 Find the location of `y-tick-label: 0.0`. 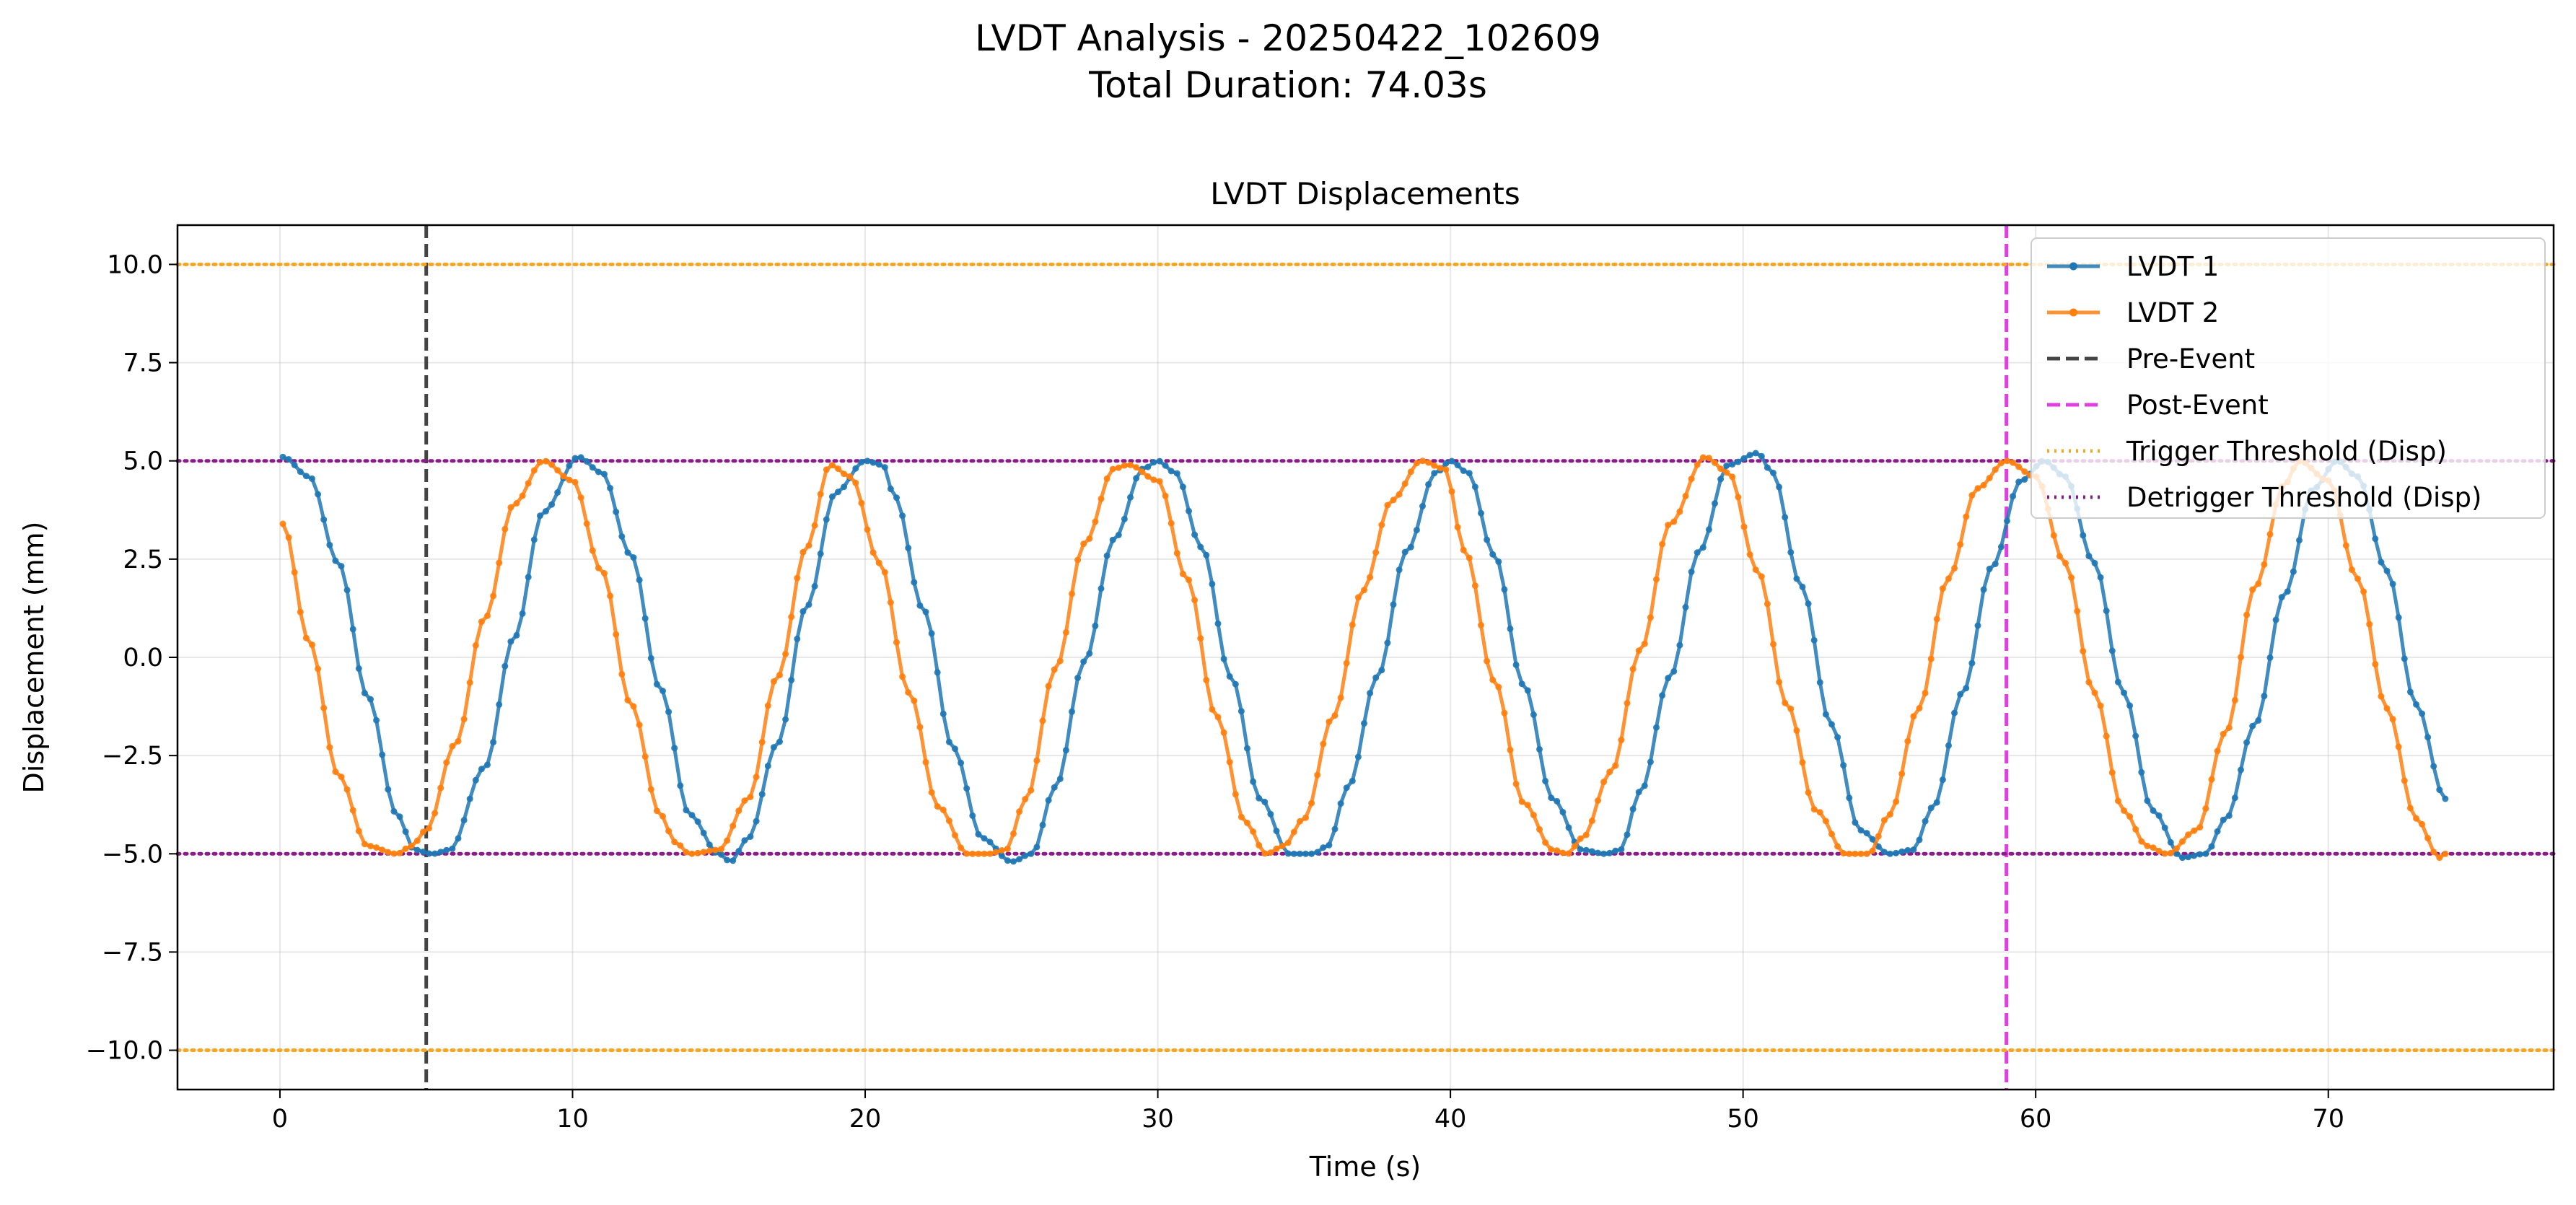

y-tick-label: 0.0 is located at coordinates (143, 658).